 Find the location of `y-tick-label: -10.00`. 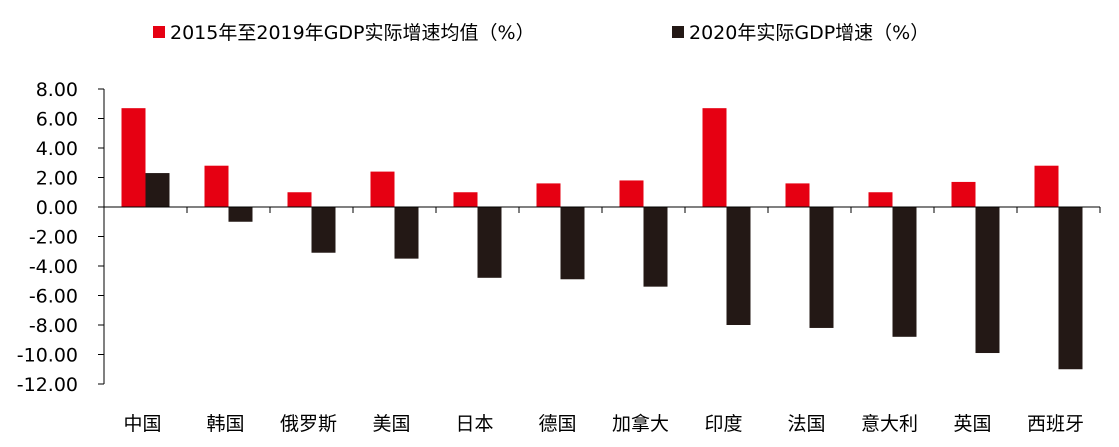

y-tick-label: -10.00 is located at coordinates (47, 356).